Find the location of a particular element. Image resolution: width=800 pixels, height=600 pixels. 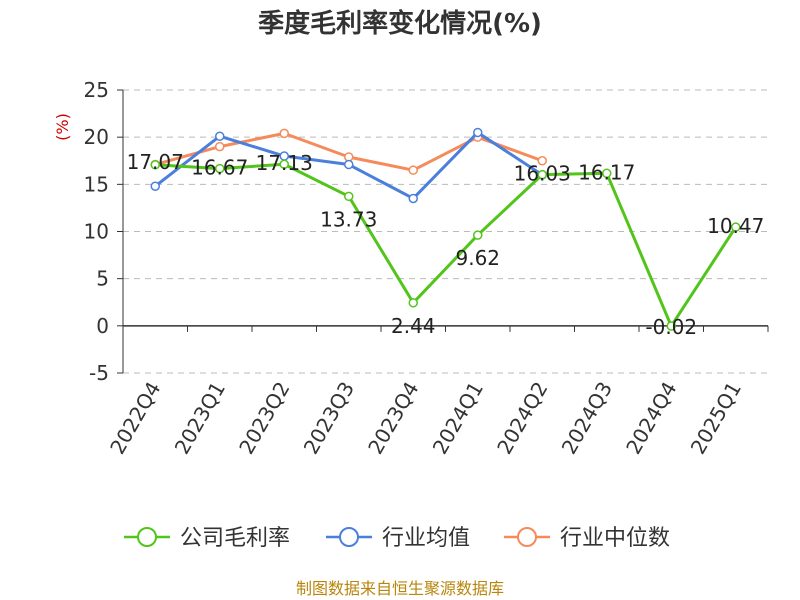

x-tick-label: 2023Q4 is located at coordinates (393, 418).